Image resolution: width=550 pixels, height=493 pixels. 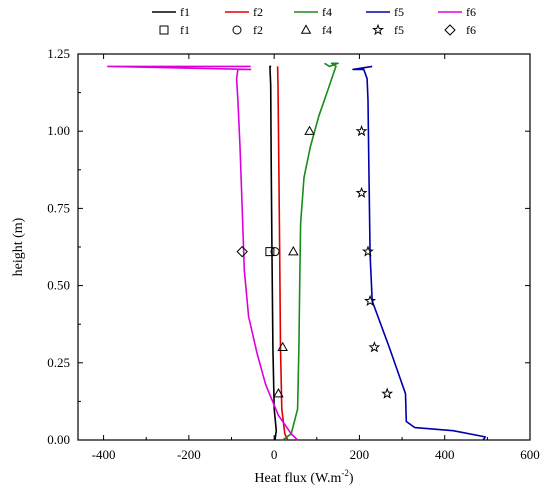 What do you see at coordinates (306, 29) in the screenshot?
I see `legend-marker-swatch-f4` at bounding box center [306, 29].